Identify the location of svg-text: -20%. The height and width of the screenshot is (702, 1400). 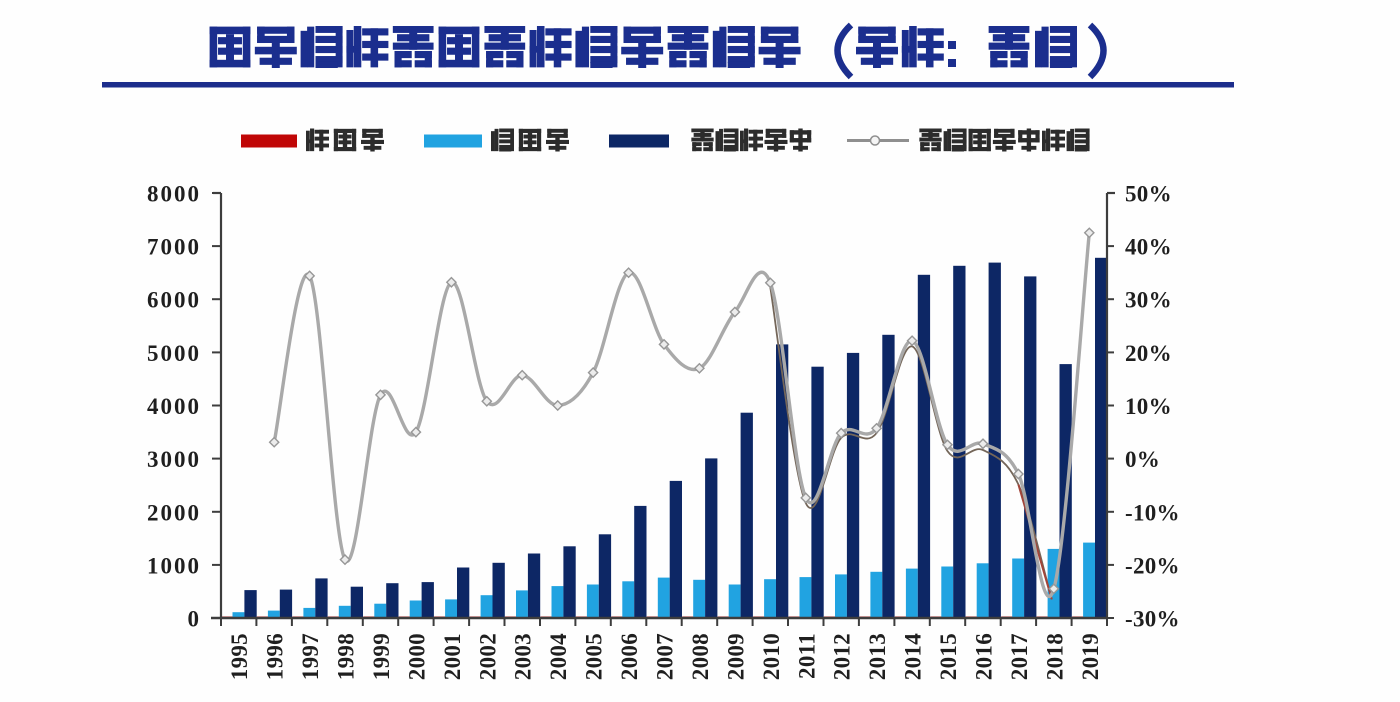
(1152, 565).